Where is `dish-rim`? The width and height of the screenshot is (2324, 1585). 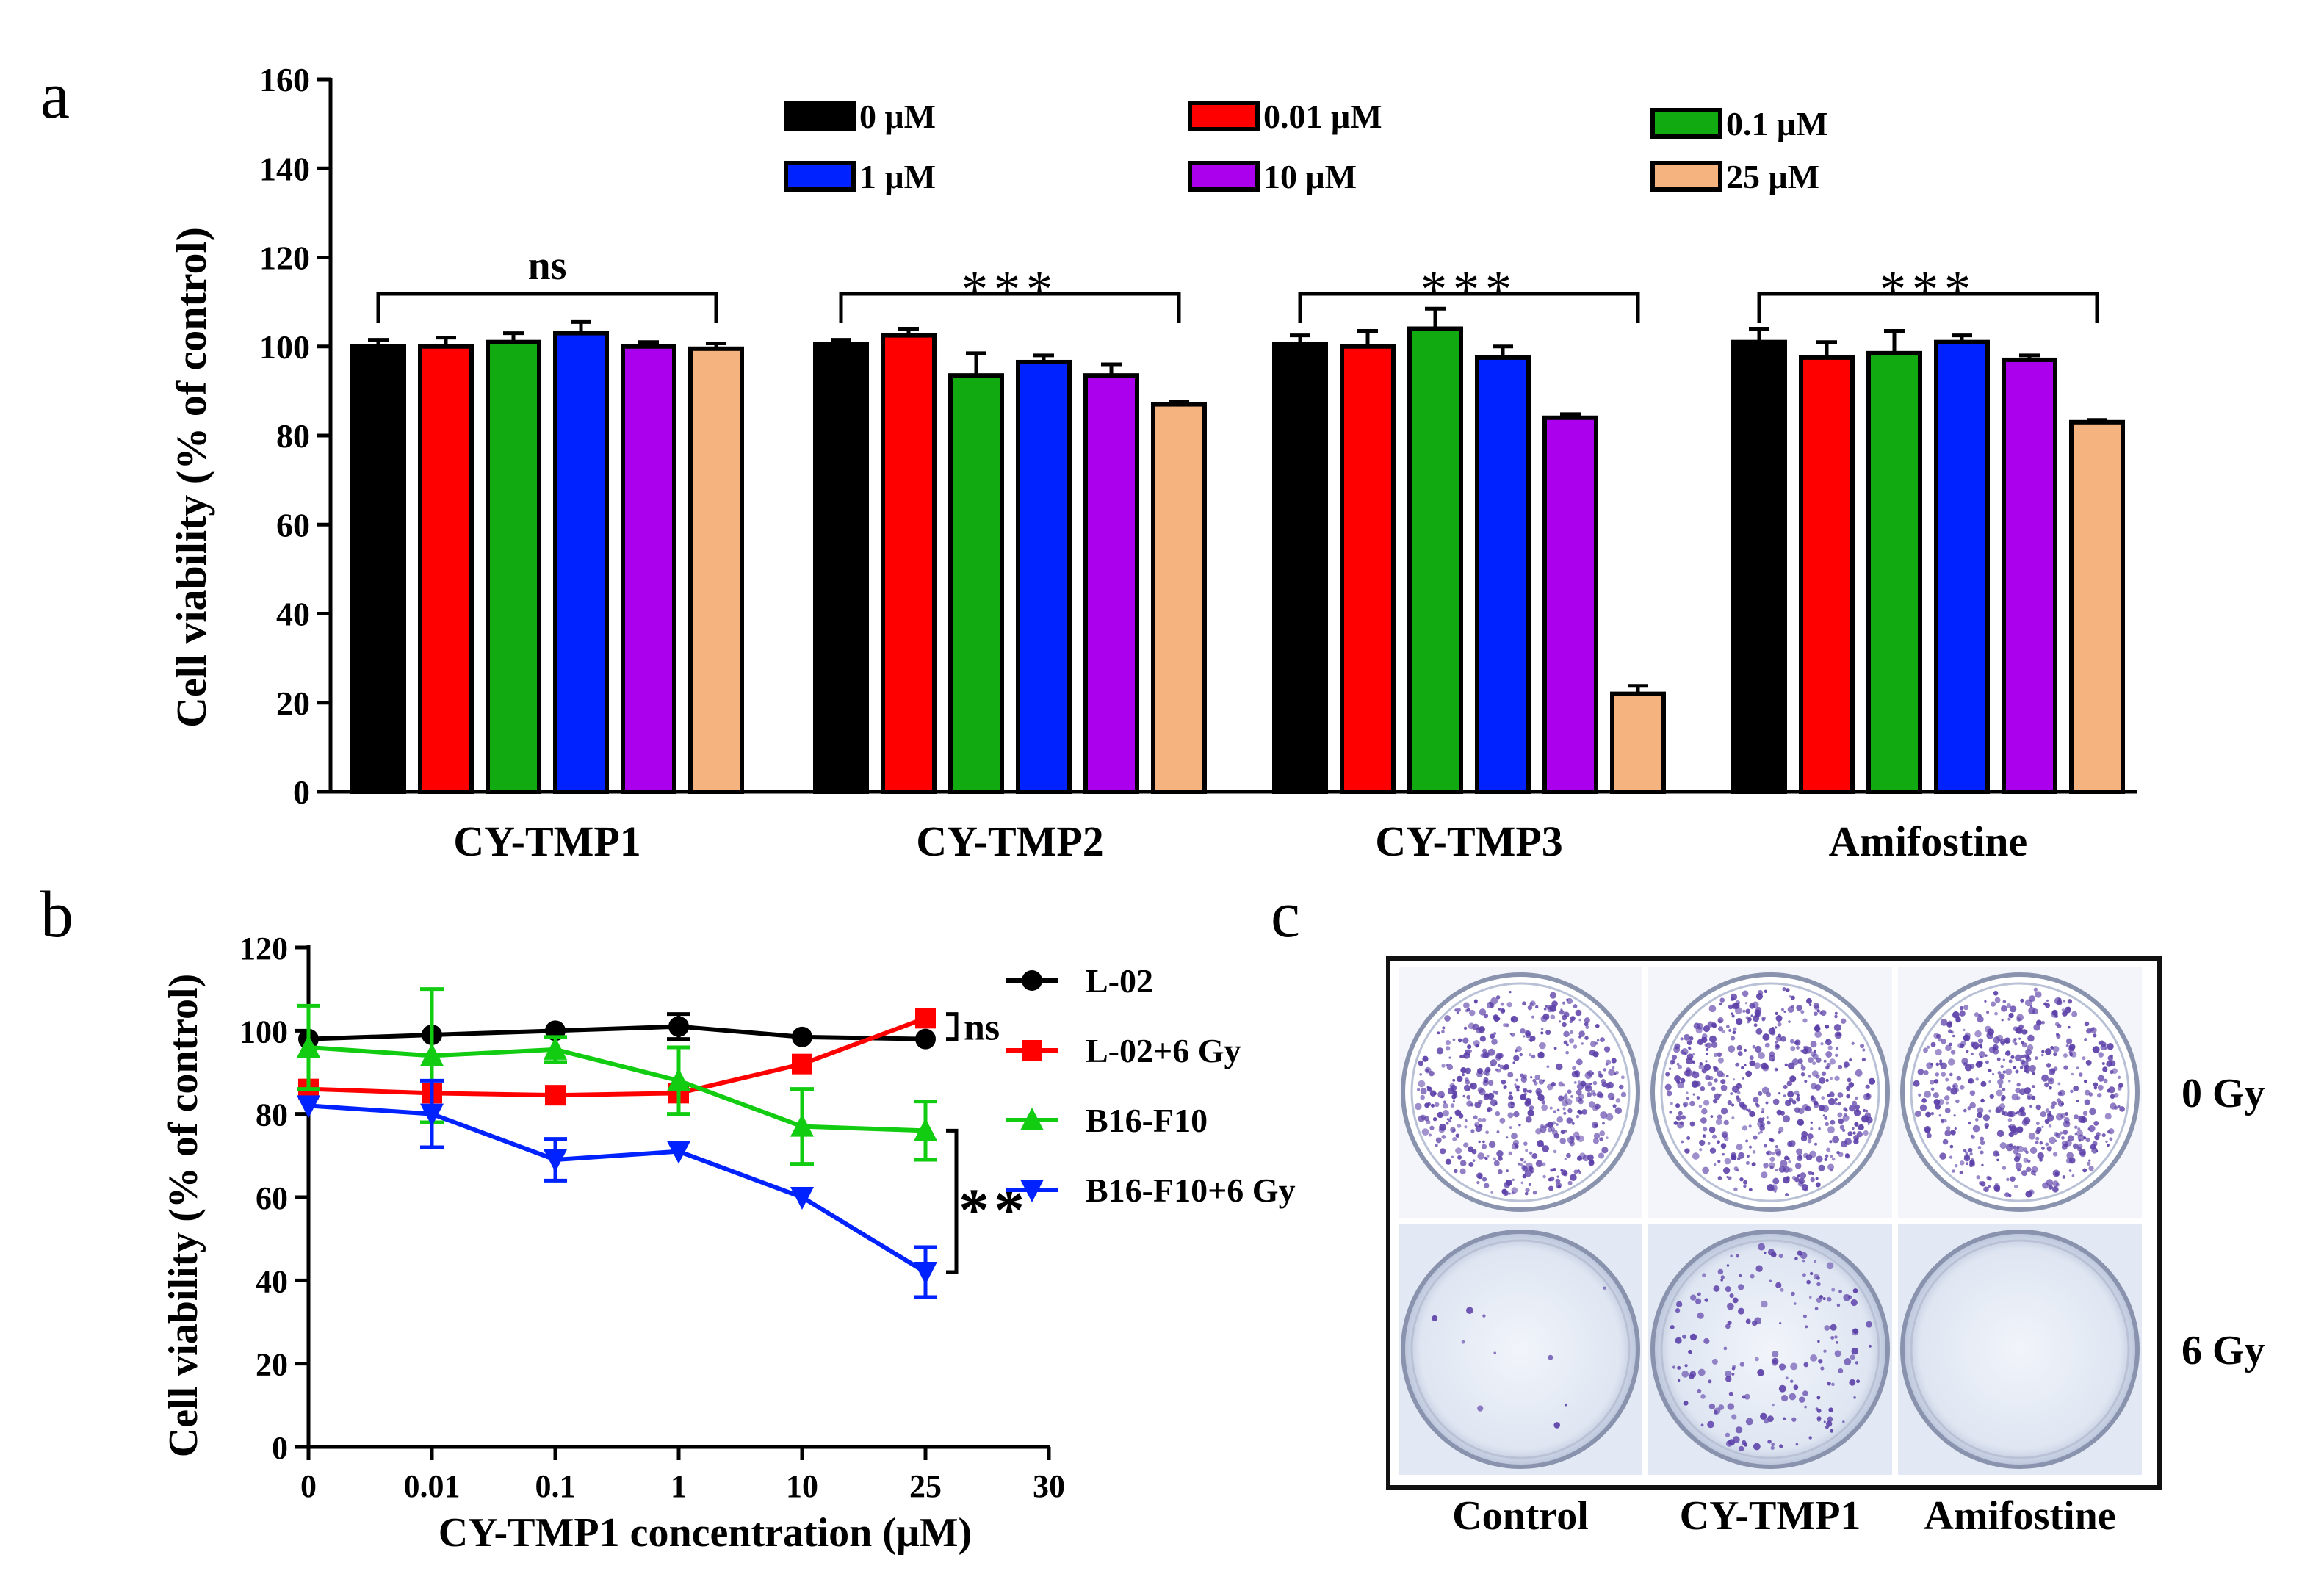
dish-rim is located at coordinates (2020, 1349).